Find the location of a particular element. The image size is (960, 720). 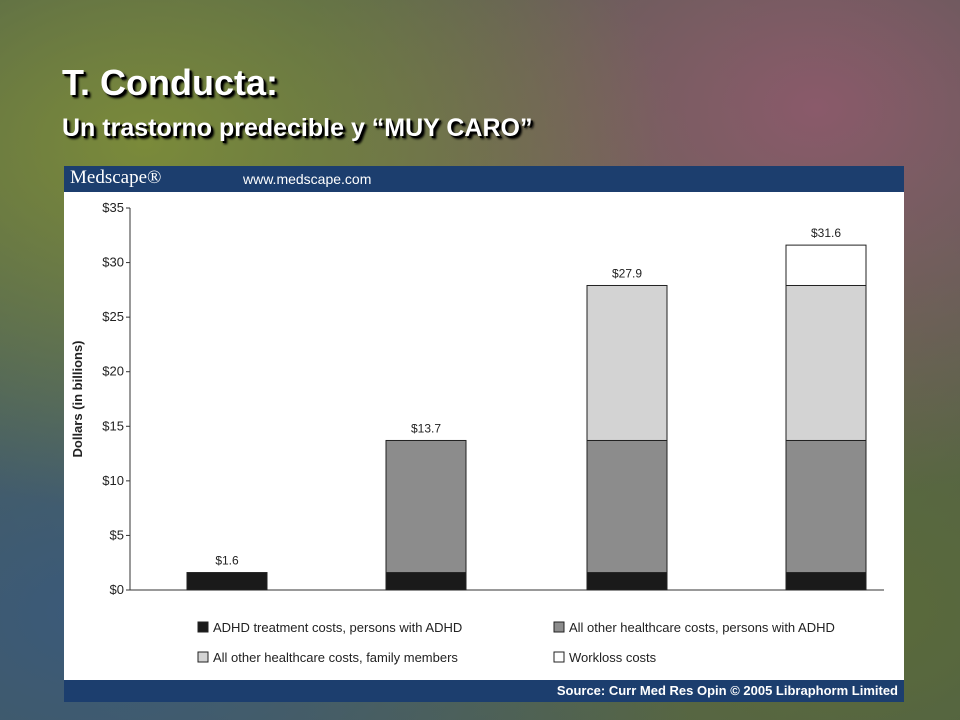

slide-subtitle: Un trastorno predecible y “MUY CARO” is located at coordinates (297, 128).